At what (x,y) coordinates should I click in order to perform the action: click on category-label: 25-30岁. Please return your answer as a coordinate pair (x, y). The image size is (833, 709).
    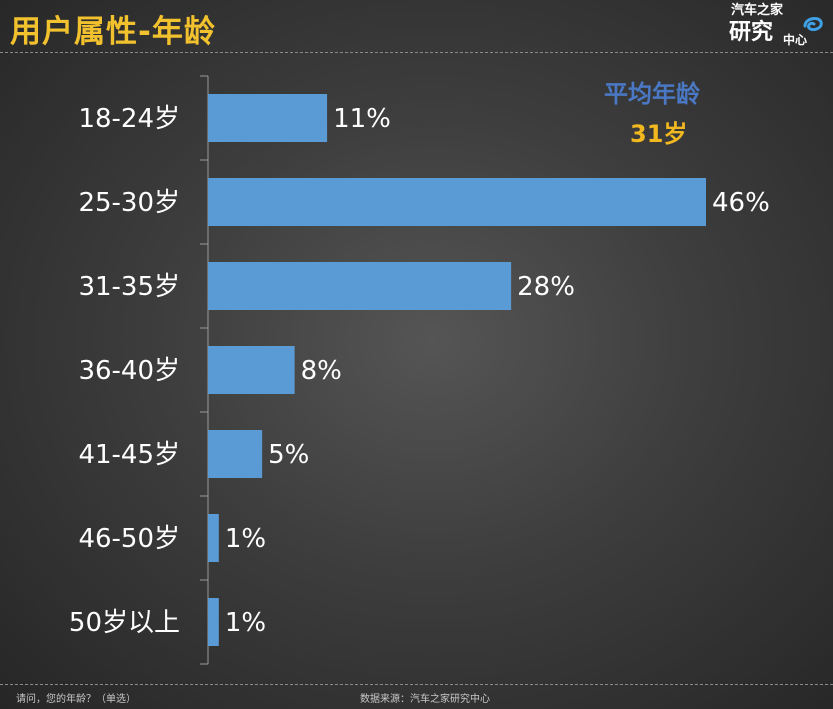
    Looking at the image, I should click on (129, 203).